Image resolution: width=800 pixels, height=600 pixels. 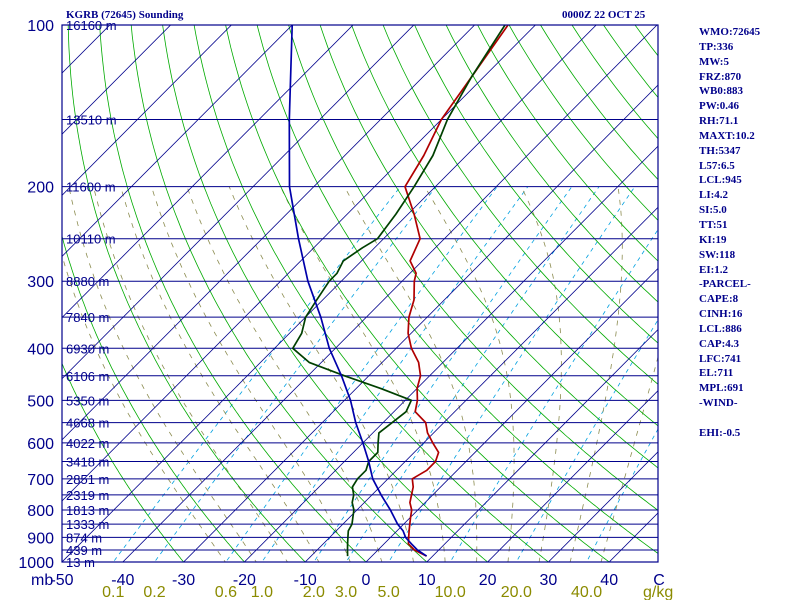 What do you see at coordinates (717, 165) in the screenshot?
I see `index-item: L57:6.5` at bounding box center [717, 165].